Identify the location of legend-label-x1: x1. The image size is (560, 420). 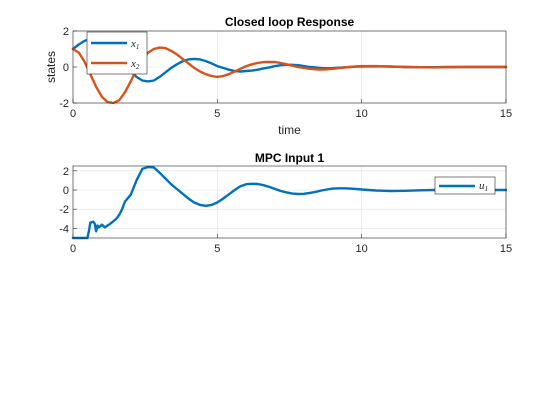
(134, 44).